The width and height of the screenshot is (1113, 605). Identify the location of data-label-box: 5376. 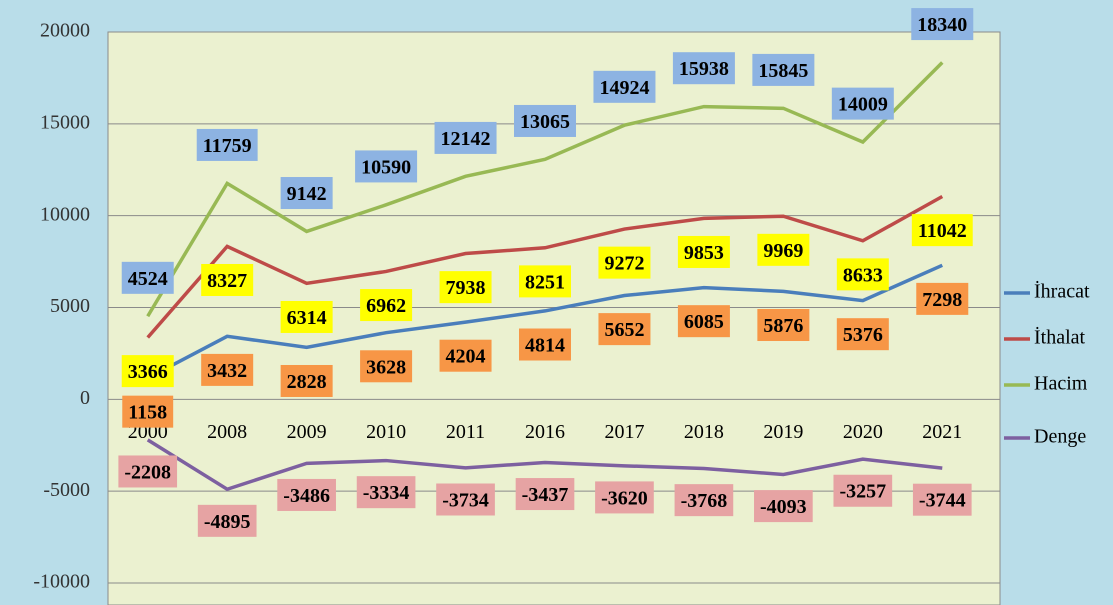
(862, 334).